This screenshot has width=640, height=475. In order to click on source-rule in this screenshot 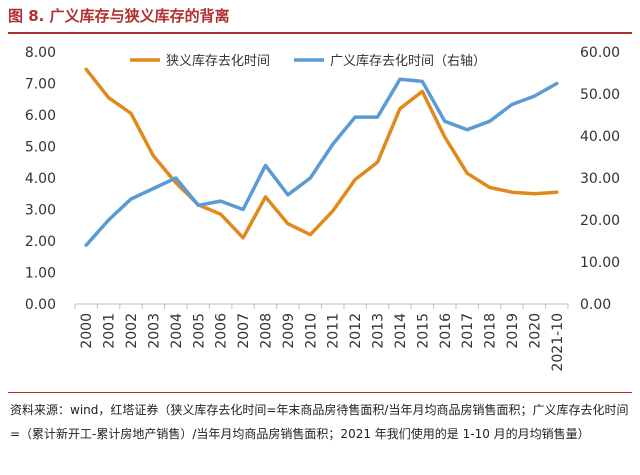, I will do `click(320, 392)`.